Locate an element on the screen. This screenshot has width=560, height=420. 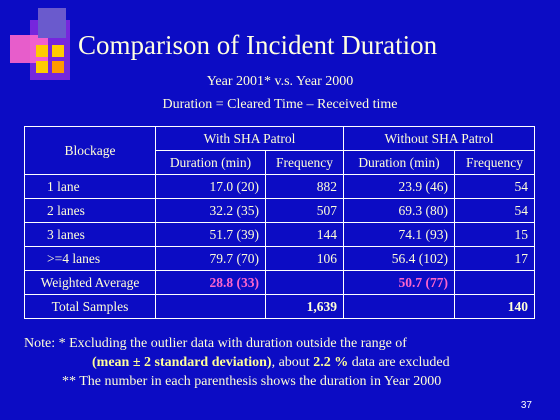
table-cell: Without SHA Patrol is located at coordinates (439, 138).